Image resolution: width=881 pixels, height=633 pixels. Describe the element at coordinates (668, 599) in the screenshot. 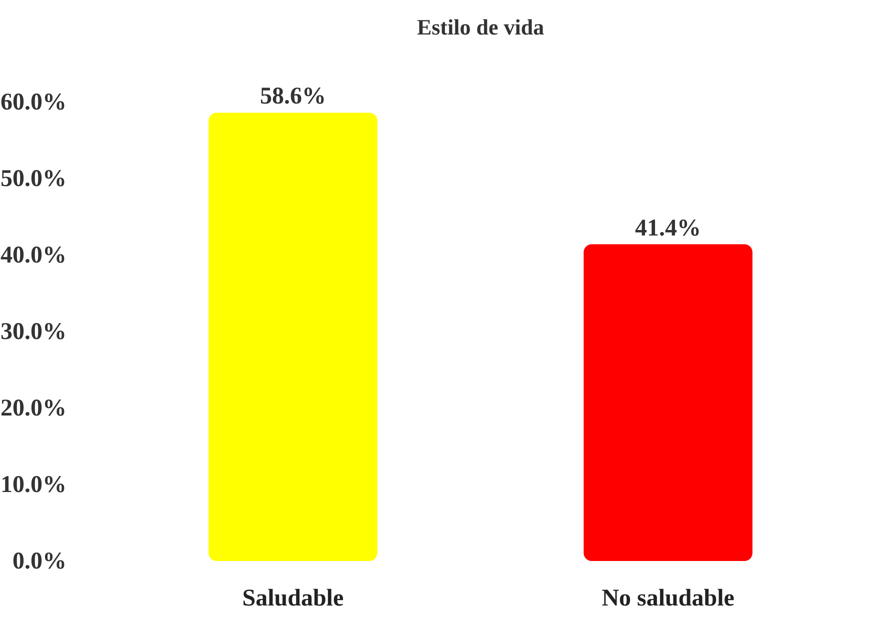

I see `x-tick-label: No saludable` at that location.